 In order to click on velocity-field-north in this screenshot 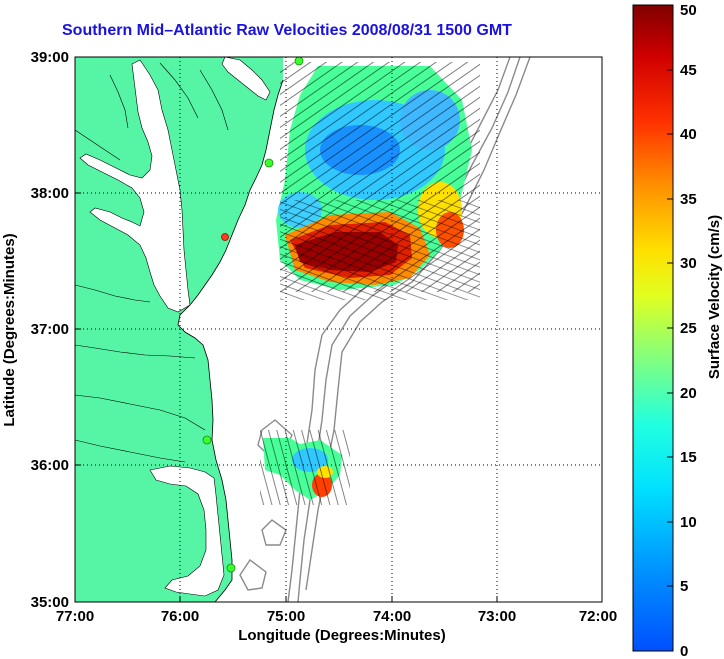, I will do `click(378, 181)`.